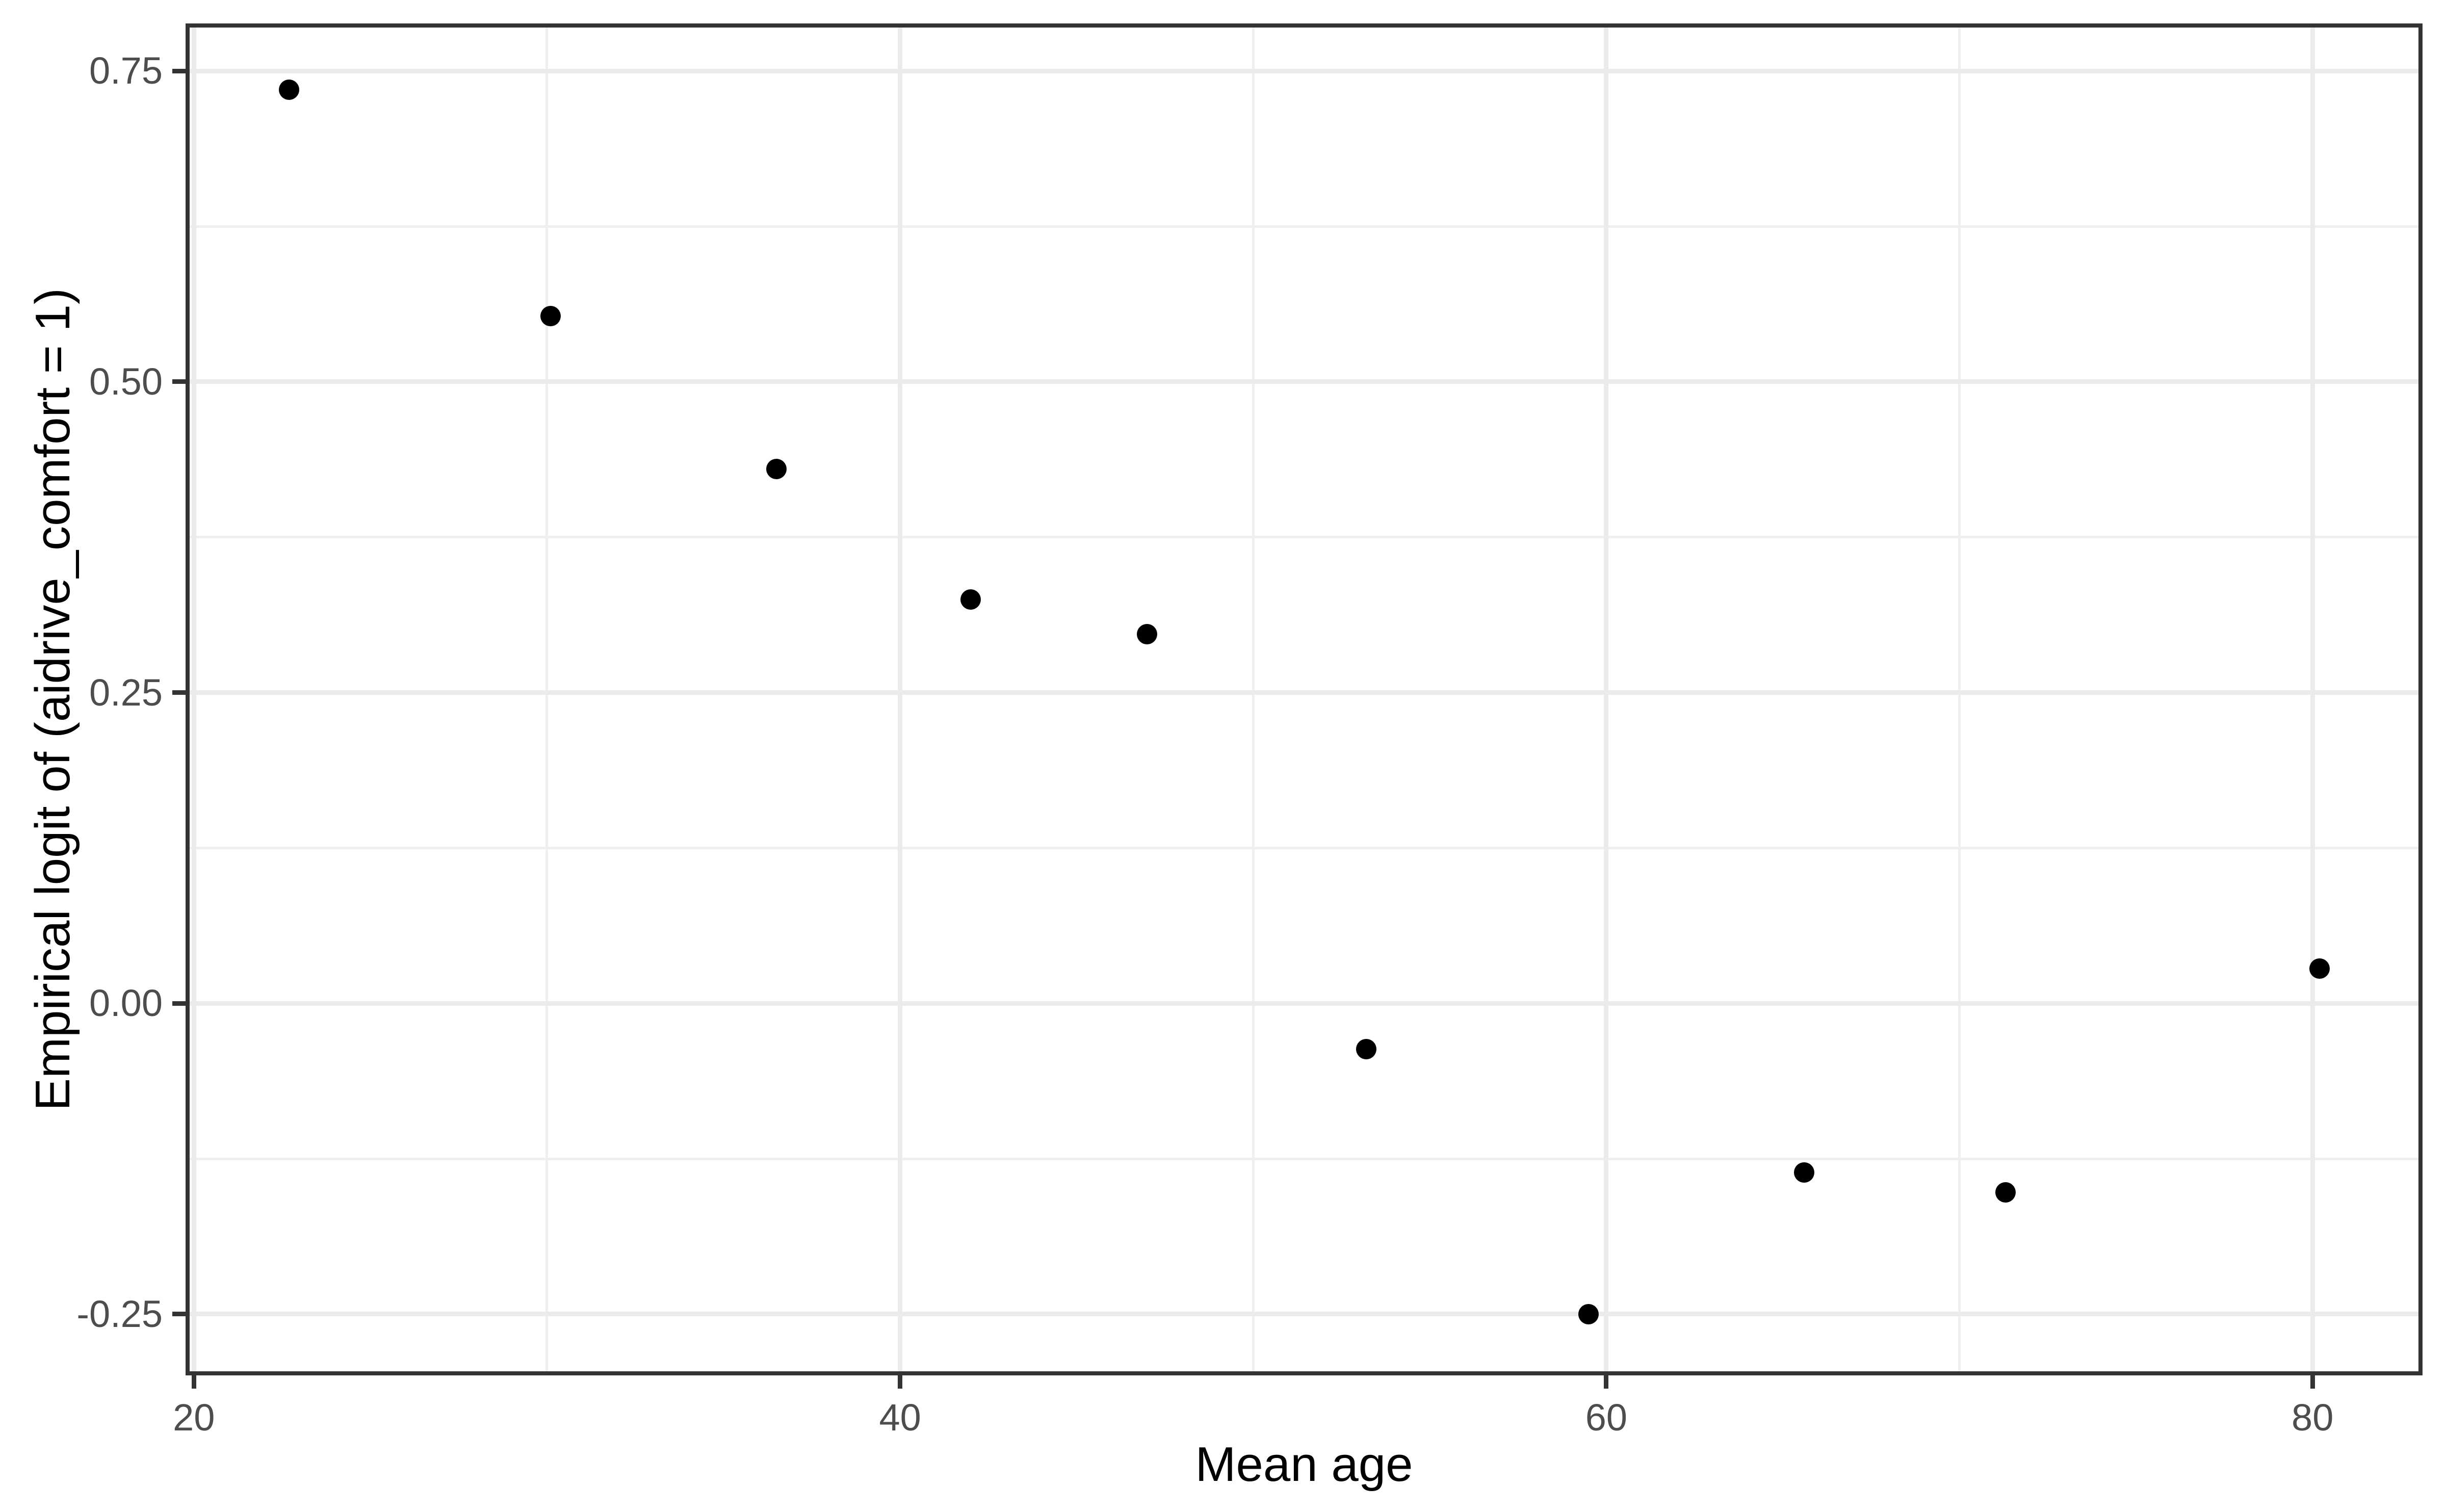 The height and width of the screenshot is (1512, 2447). What do you see at coordinates (1304, 1464) in the screenshot?
I see `x-axis-title: Mean age` at bounding box center [1304, 1464].